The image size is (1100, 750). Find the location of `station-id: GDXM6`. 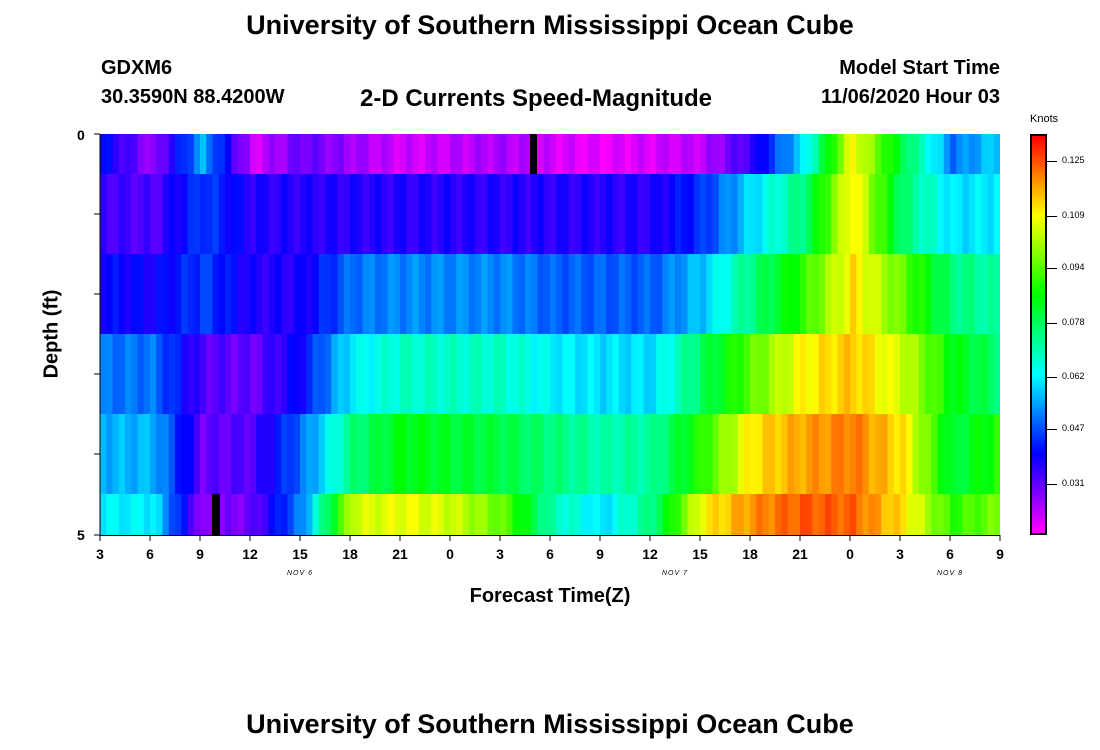

station-id: GDXM6 is located at coordinates (137, 68).